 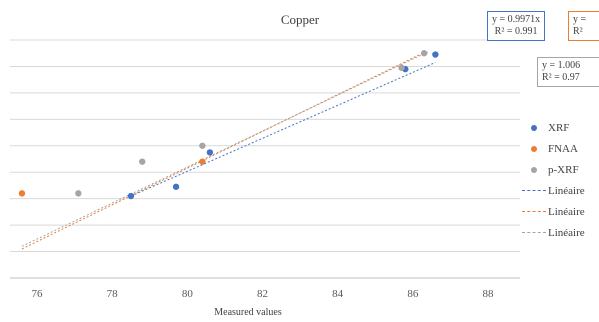 I want to click on x-tick-label: 80, so click(x=188, y=294).